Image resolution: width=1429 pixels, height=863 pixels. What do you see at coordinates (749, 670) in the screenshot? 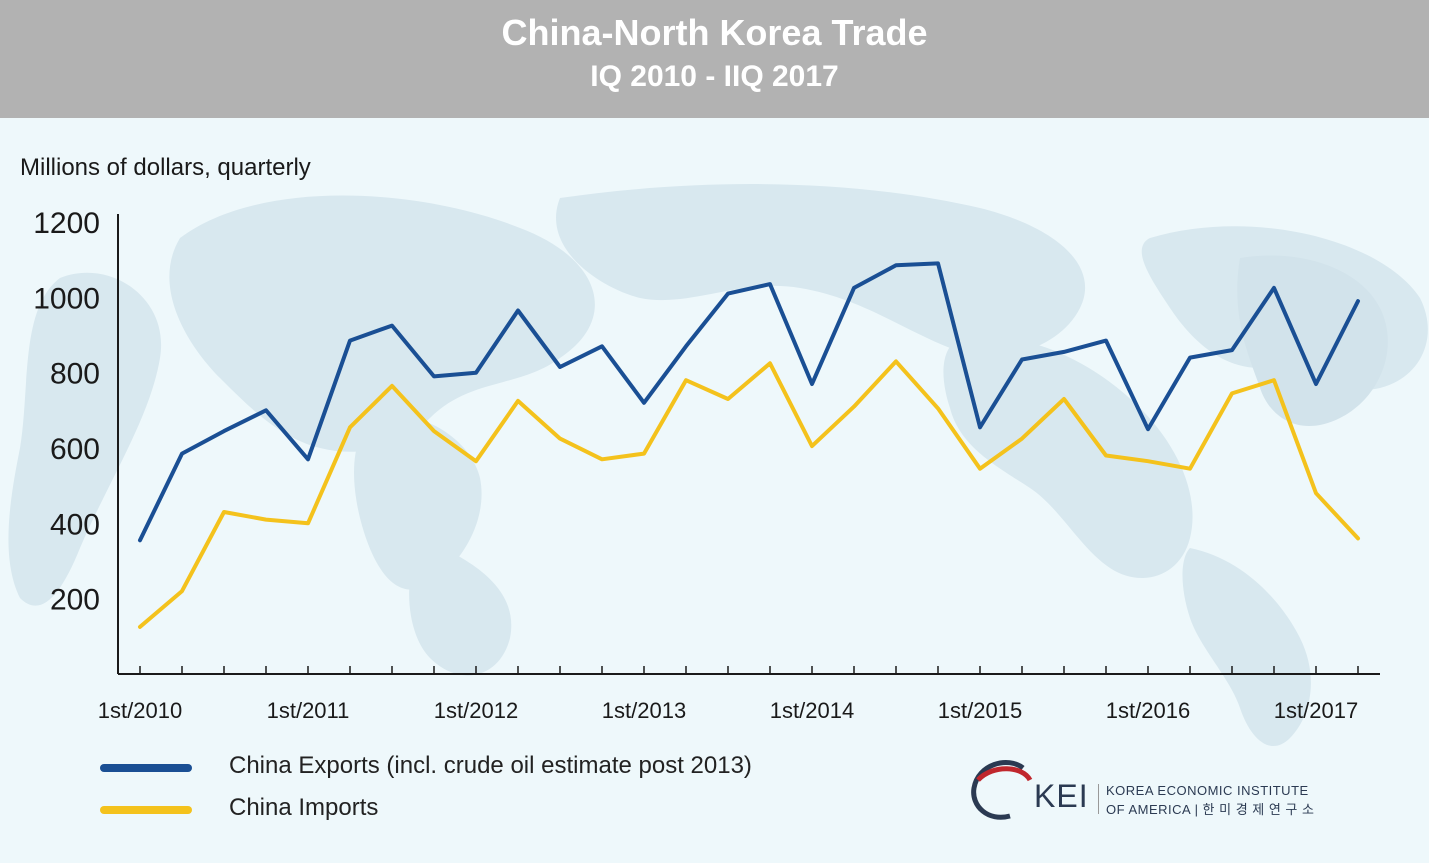
I see `x-tick-marks` at bounding box center [749, 670].